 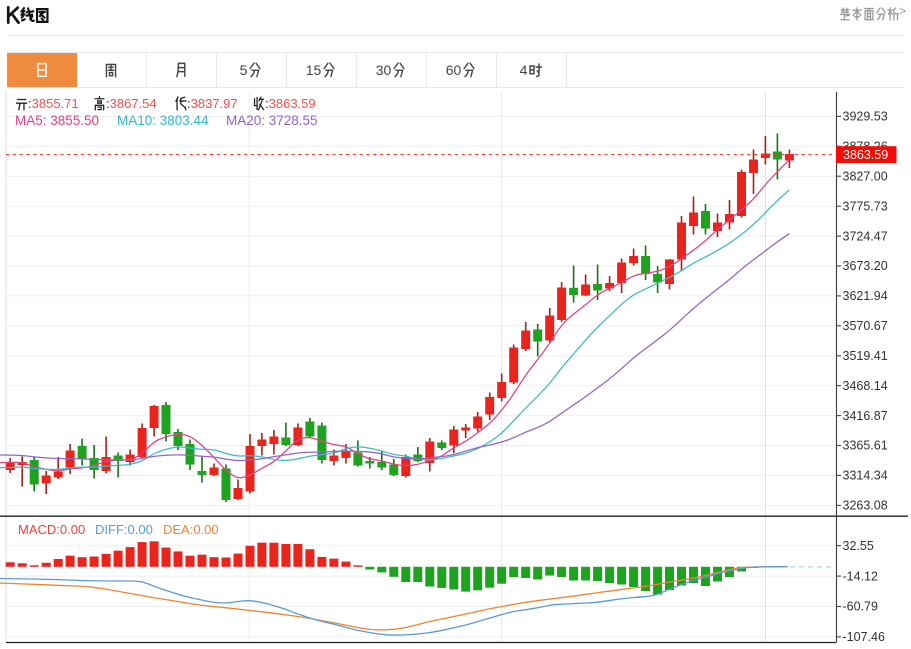 I want to click on svg-text: -107.46, so click(x=864, y=637).